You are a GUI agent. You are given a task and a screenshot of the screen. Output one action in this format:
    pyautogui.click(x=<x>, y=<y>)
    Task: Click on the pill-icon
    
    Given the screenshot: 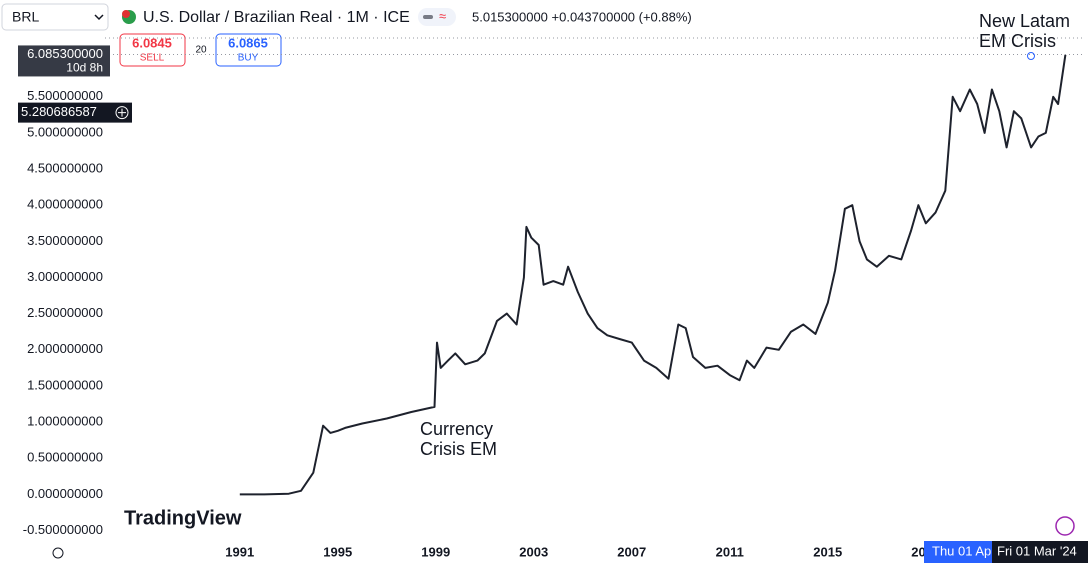 What is the action you would take?
    pyautogui.click(x=428, y=17)
    